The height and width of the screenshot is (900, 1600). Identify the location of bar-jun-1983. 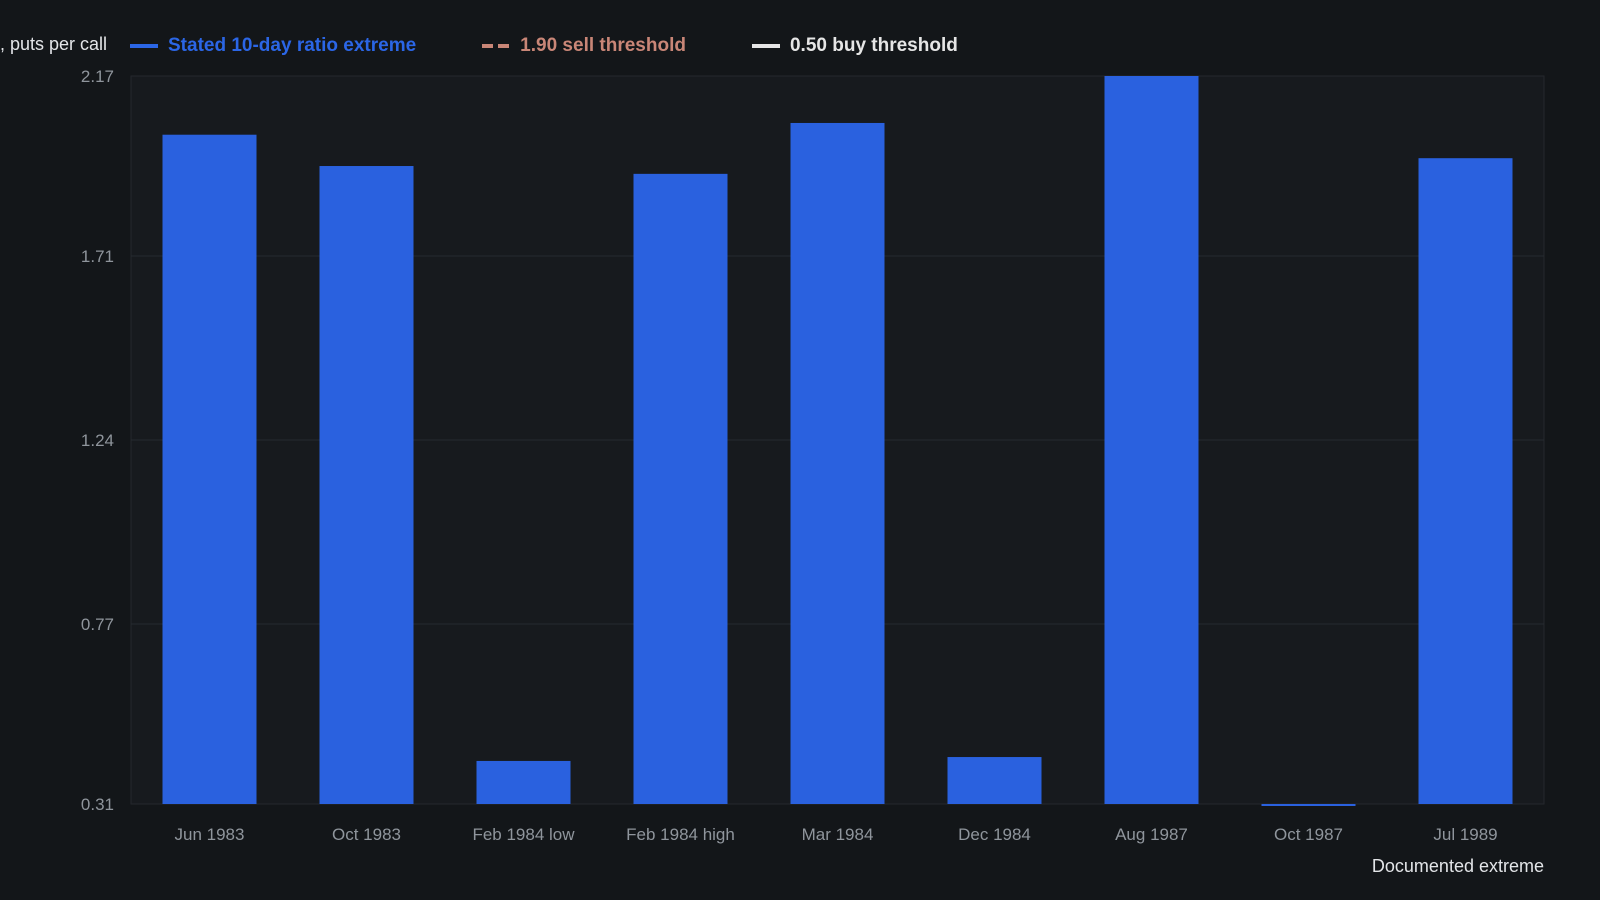
(209, 469).